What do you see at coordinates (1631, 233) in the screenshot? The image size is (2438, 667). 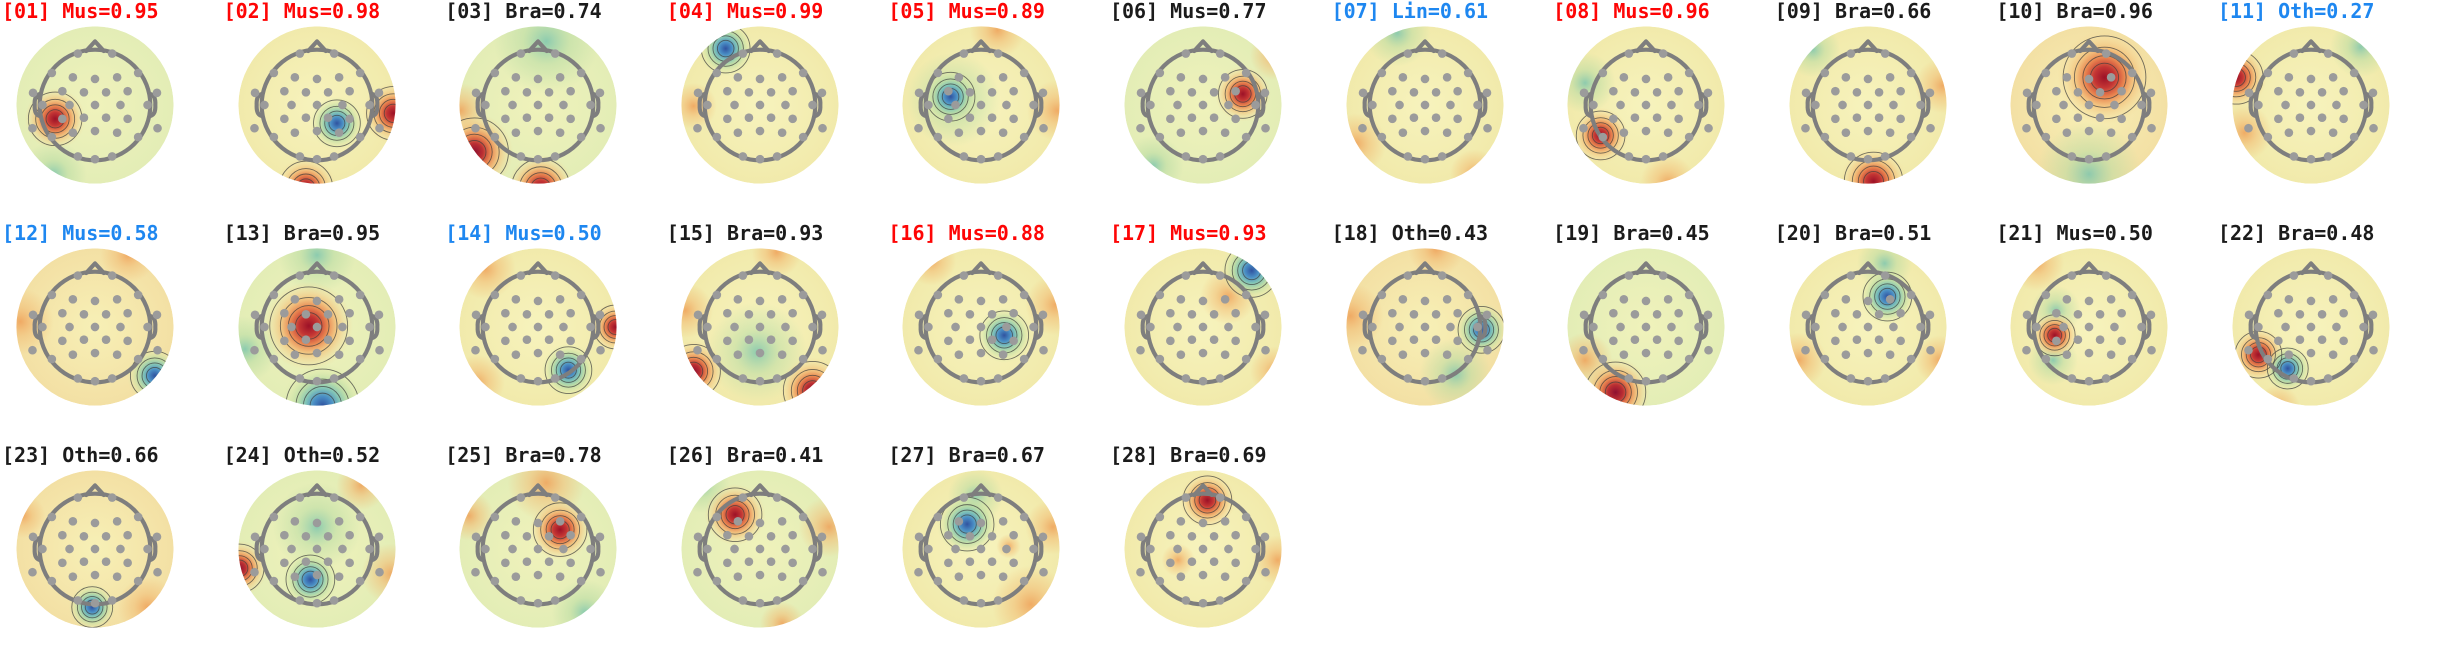 I see `component-title: [19] Bra=0.45` at bounding box center [1631, 233].